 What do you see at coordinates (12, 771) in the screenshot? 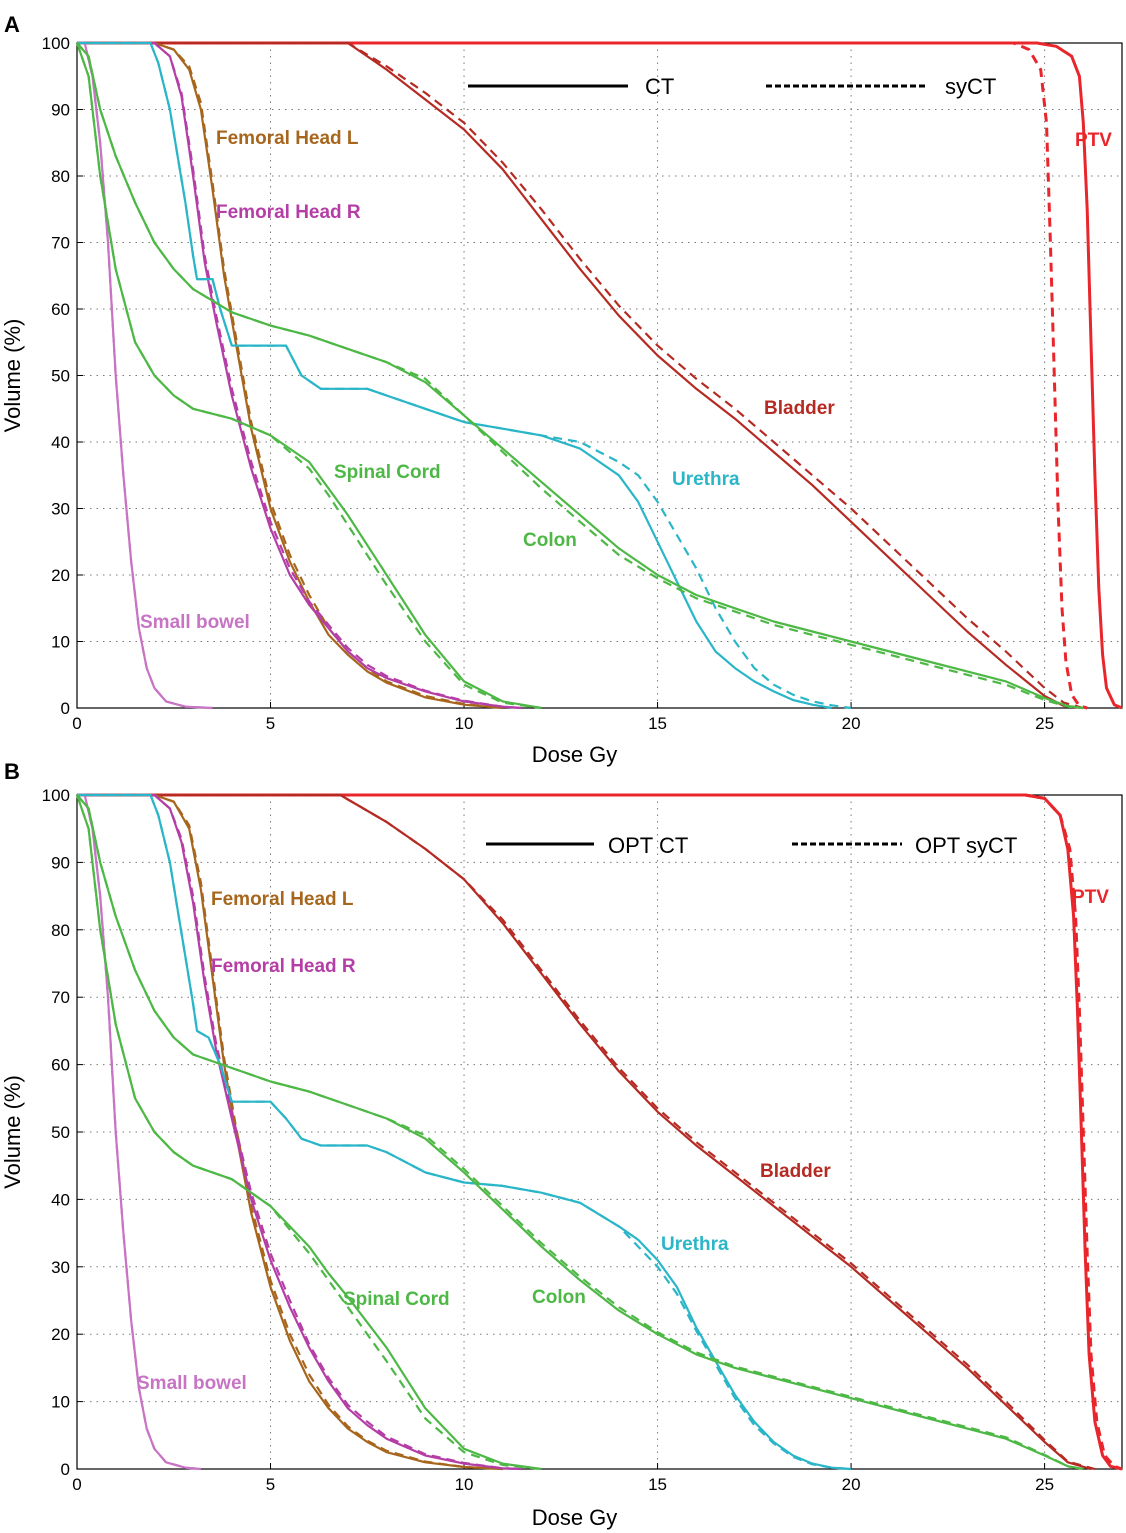
I see `panel-letter-b: B` at bounding box center [12, 771].